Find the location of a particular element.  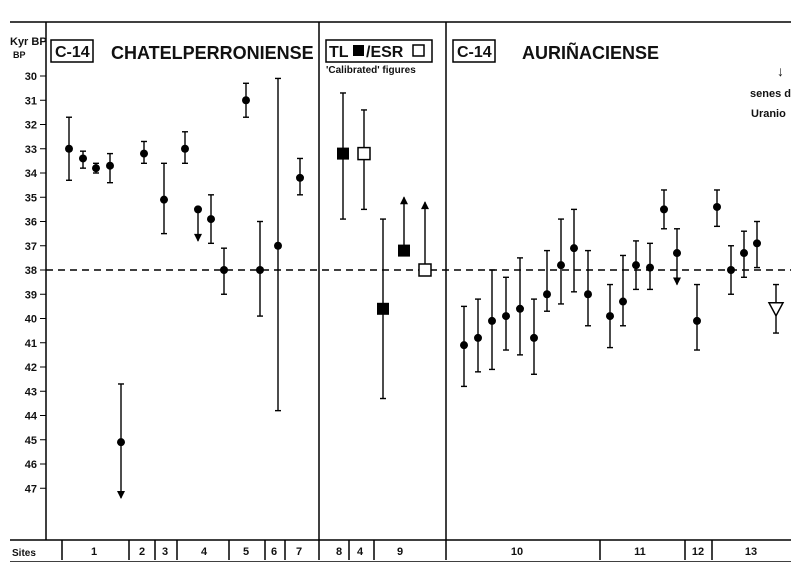

panel3-method-label: C-14 is located at coordinates (474, 52).